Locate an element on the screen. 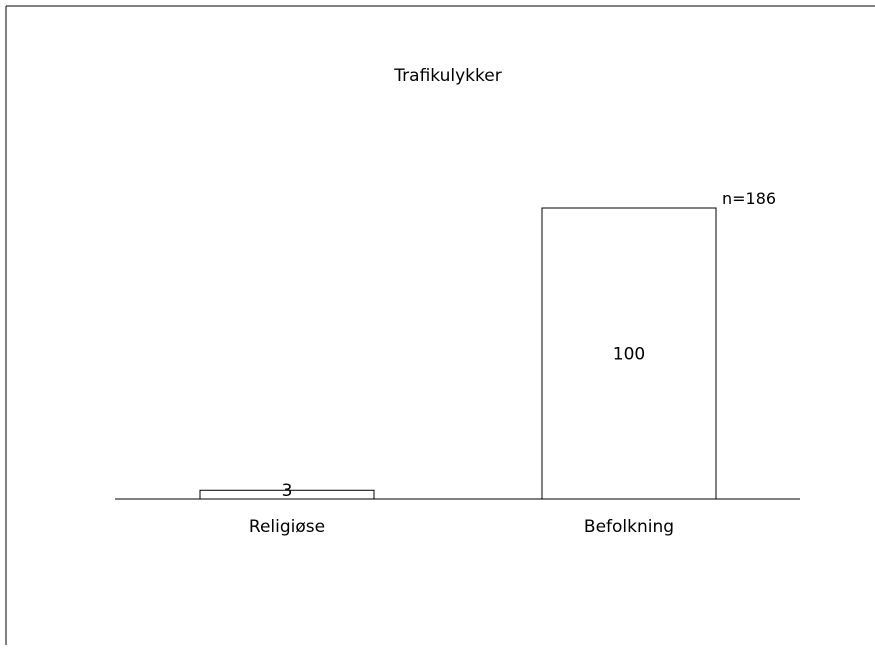  bar-value-label-1: 100 is located at coordinates (629, 355).